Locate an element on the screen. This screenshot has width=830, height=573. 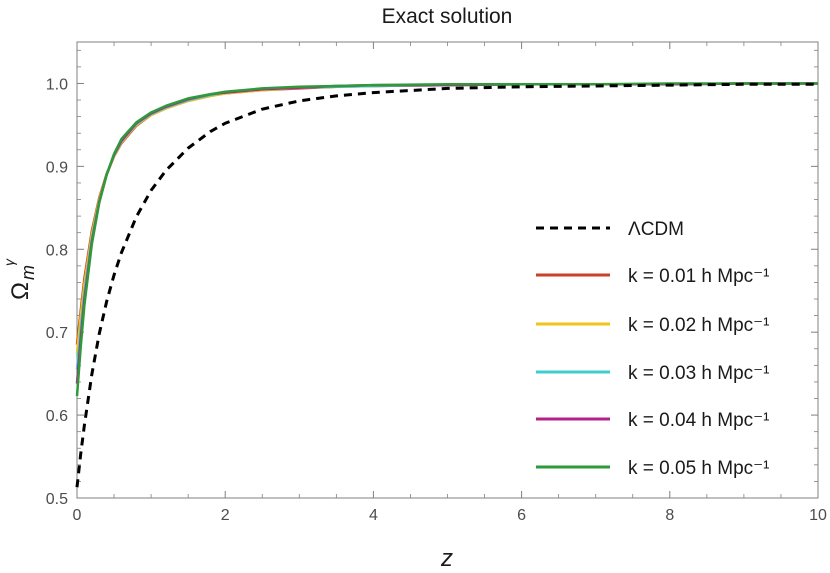
y-tick-label: 0.5 is located at coordinates (57, 499).